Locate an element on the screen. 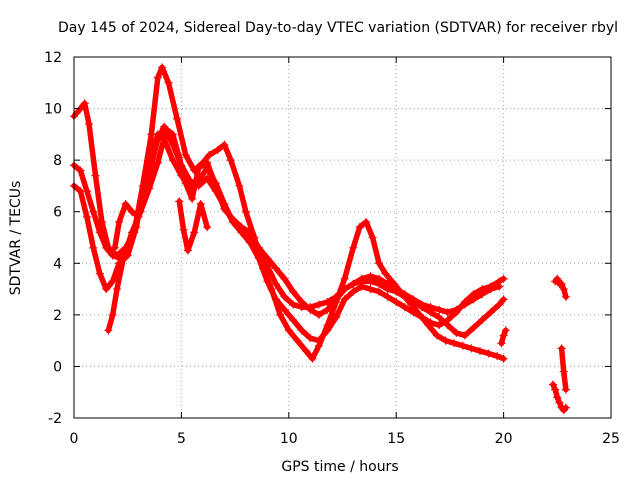  x-tick-label: 25 is located at coordinates (611, 439).